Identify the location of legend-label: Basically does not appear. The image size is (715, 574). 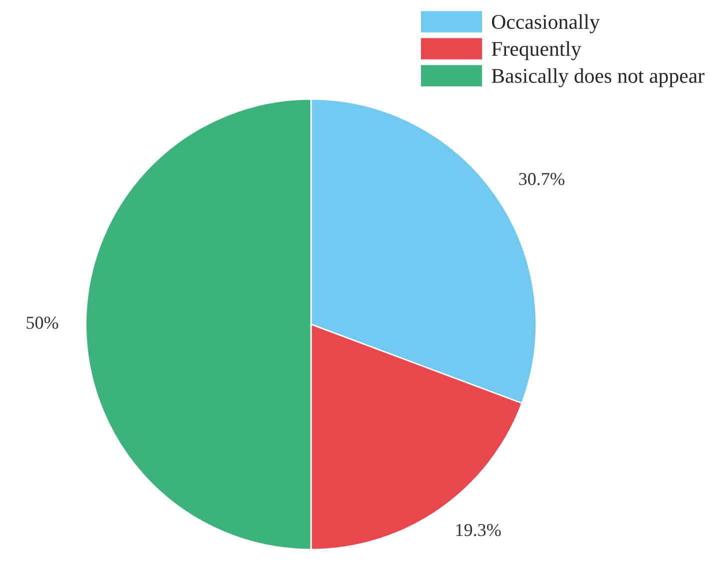
(598, 78).